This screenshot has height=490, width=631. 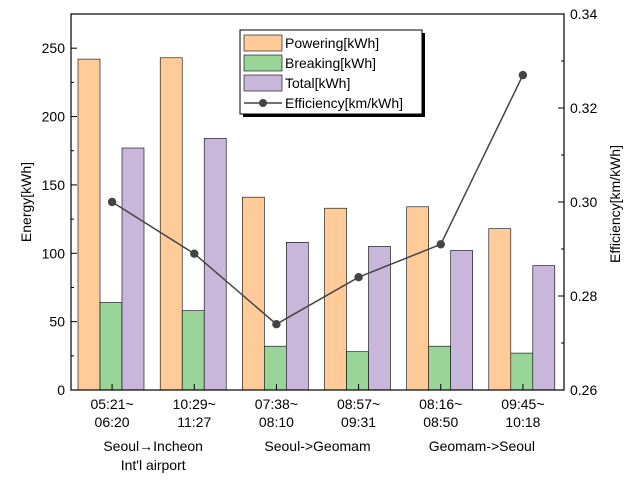 What do you see at coordinates (317, 446) in the screenshot?
I see `route-label-1: Seoul->Geomam` at bounding box center [317, 446].